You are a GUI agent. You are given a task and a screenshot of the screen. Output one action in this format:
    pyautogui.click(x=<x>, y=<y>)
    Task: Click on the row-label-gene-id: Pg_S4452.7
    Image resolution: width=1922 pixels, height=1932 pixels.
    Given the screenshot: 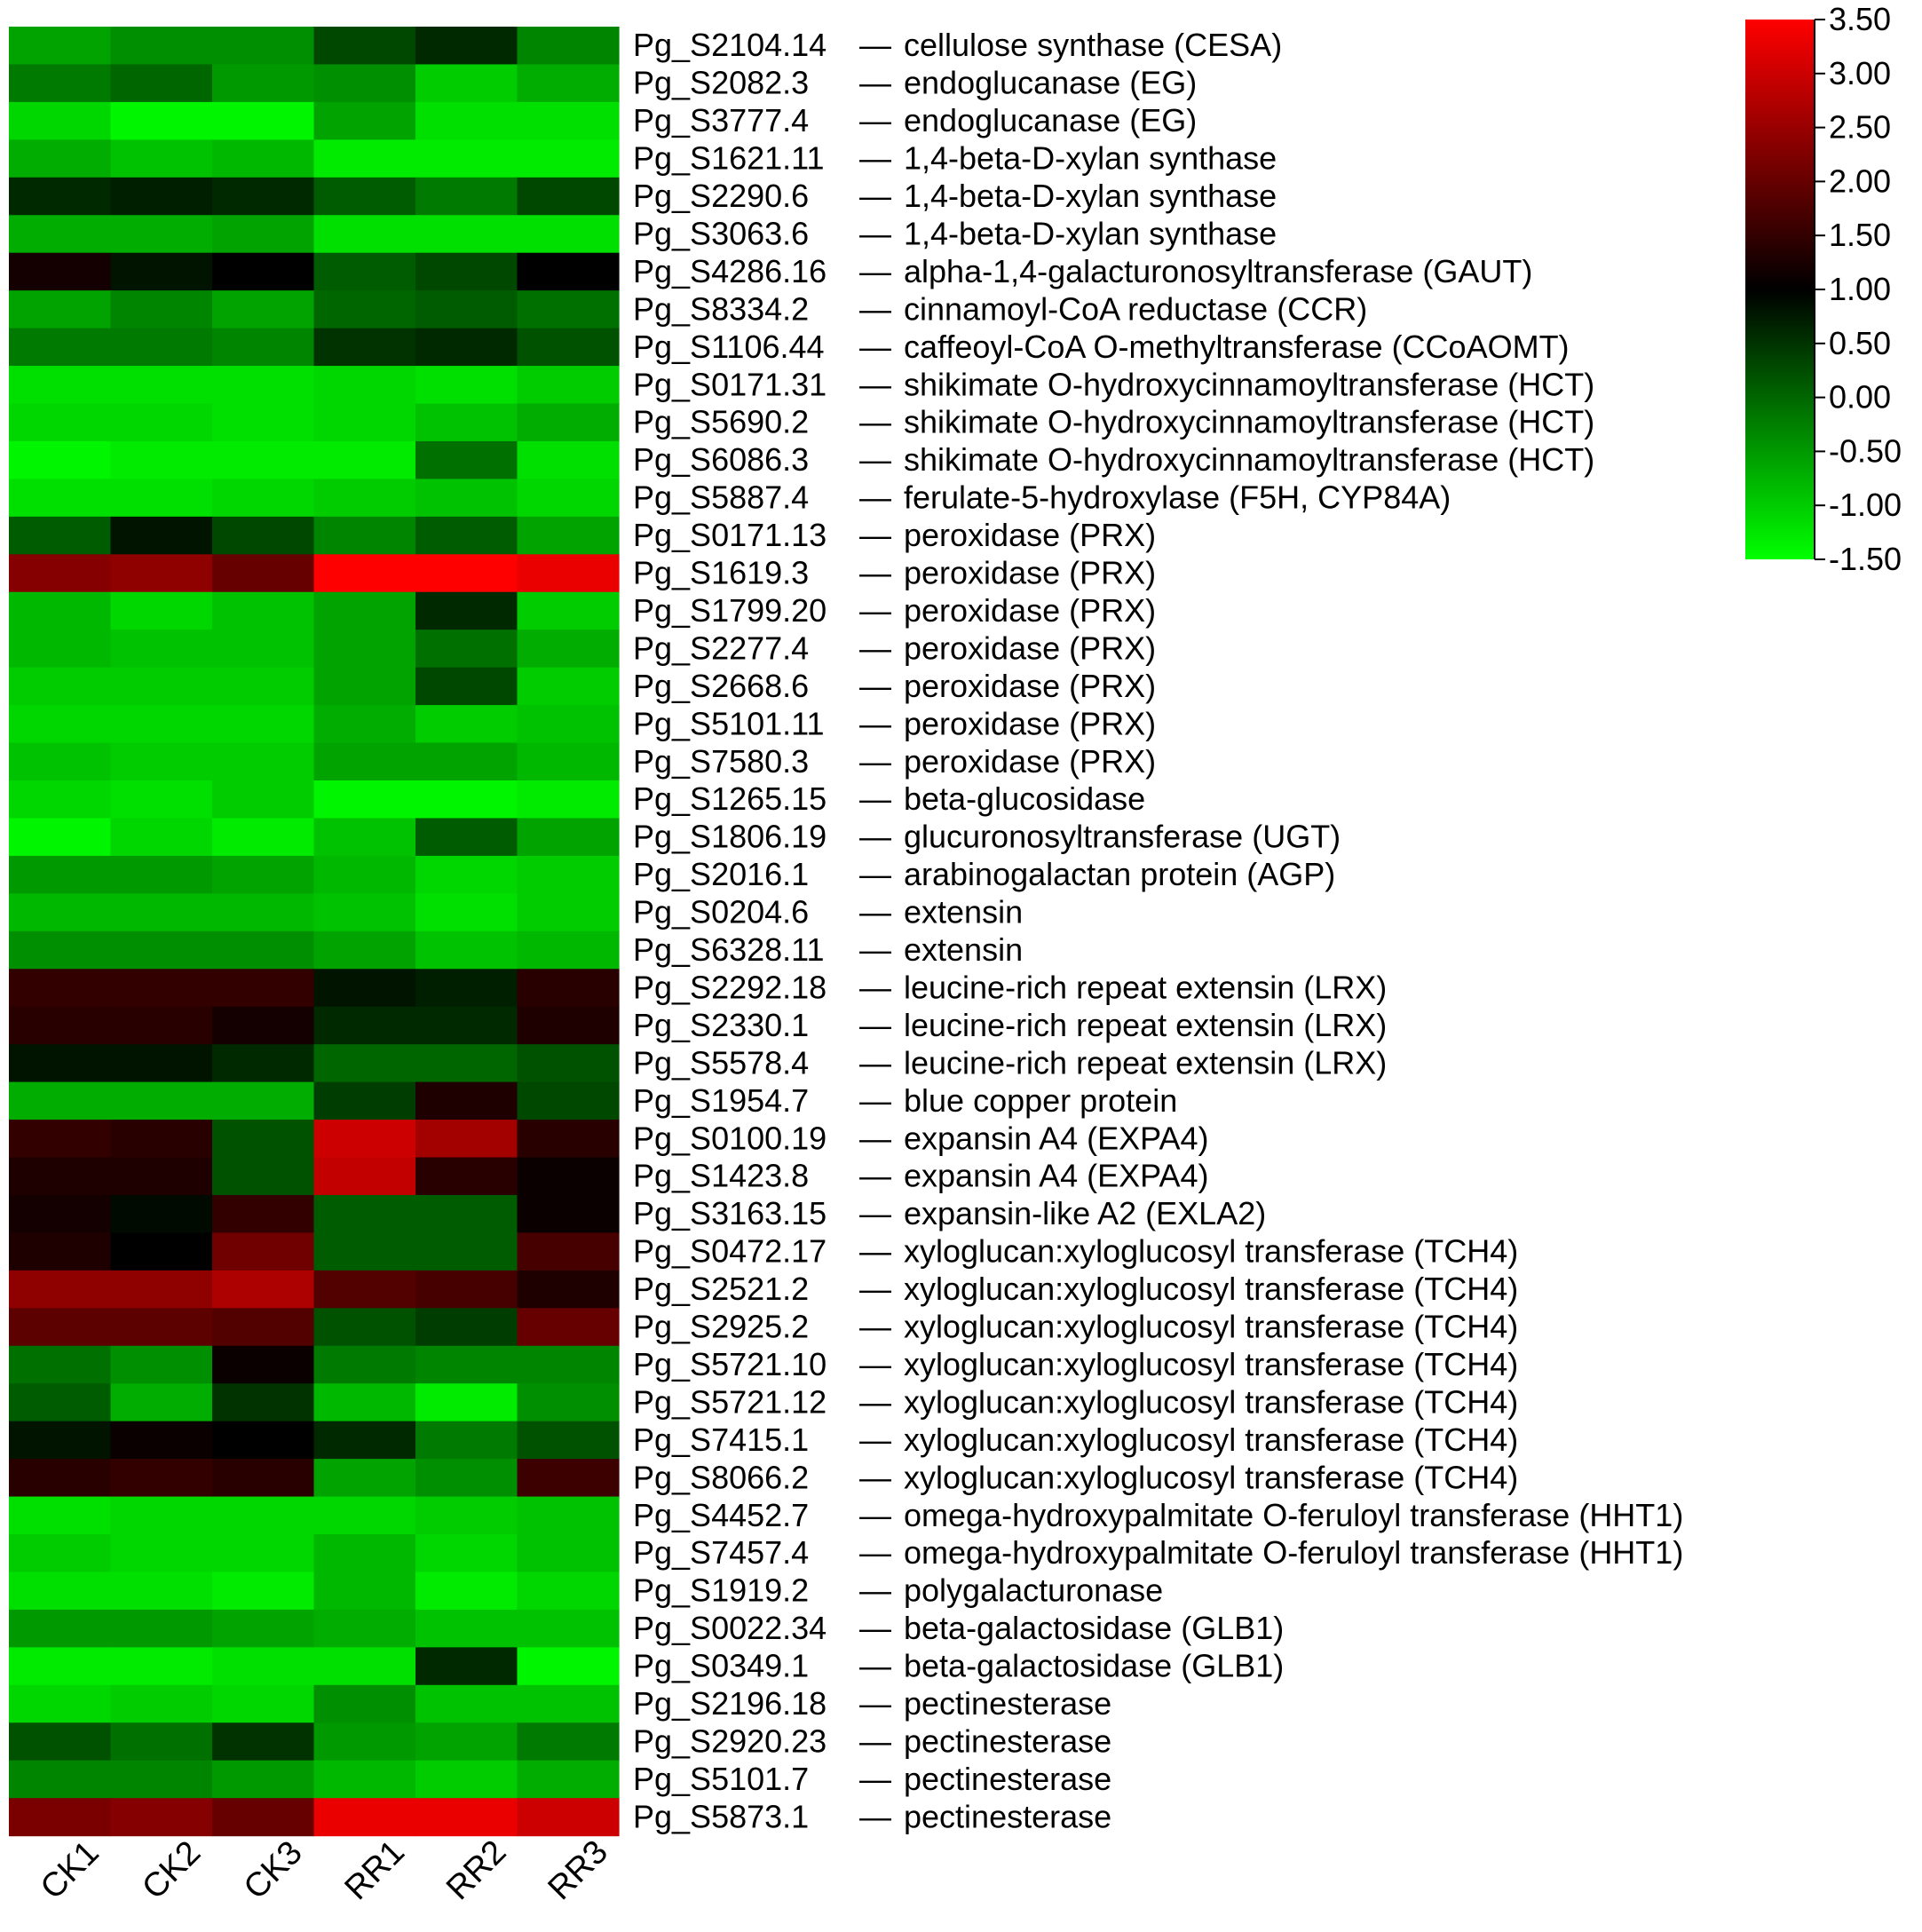 What is the action you would take?
    pyautogui.click(x=721, y=1515)
    